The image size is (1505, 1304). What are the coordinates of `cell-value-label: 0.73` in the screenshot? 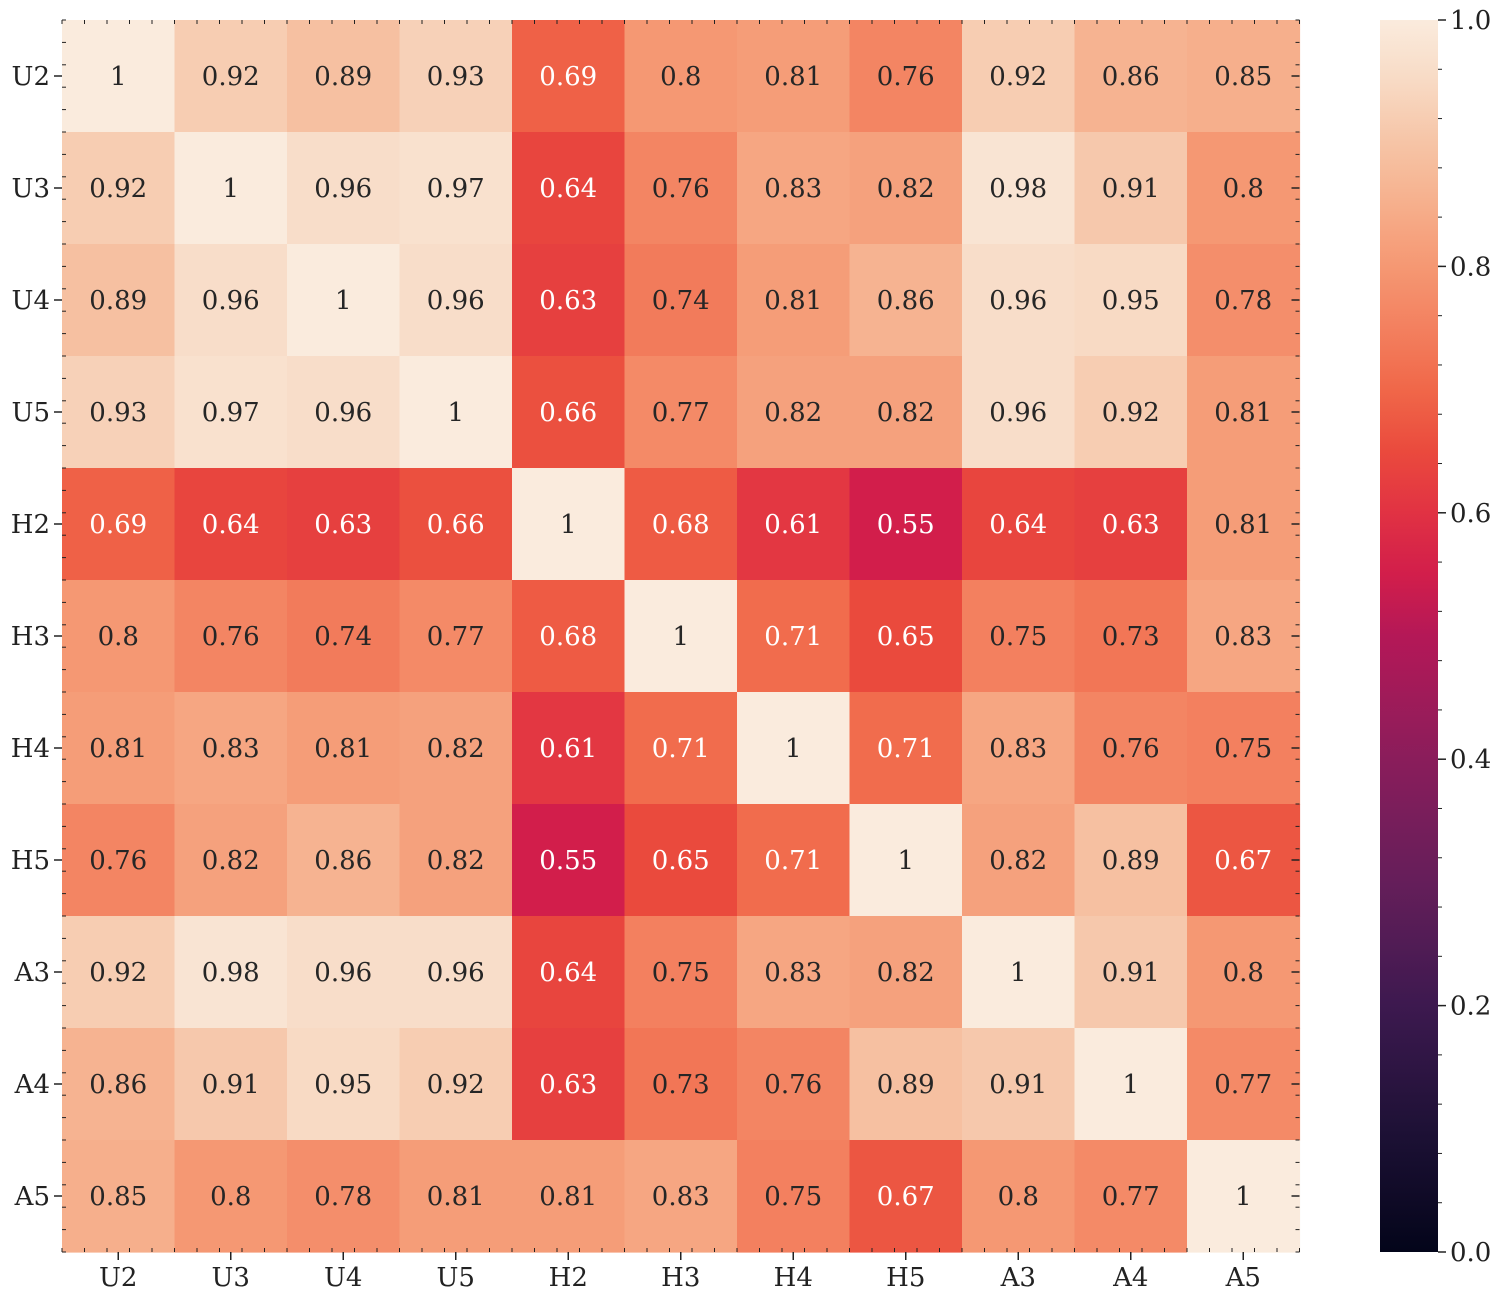 It's located at (681, 1085).